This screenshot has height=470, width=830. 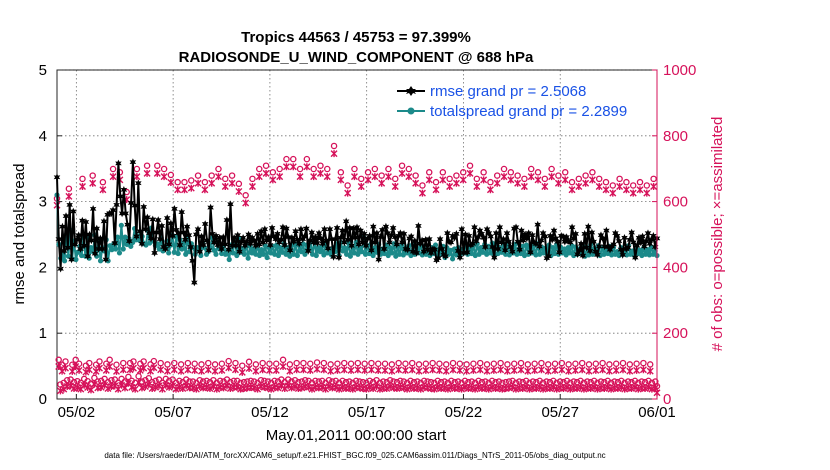 I want to click on y-right-tick-label: 0, so click(x=667, y=399).